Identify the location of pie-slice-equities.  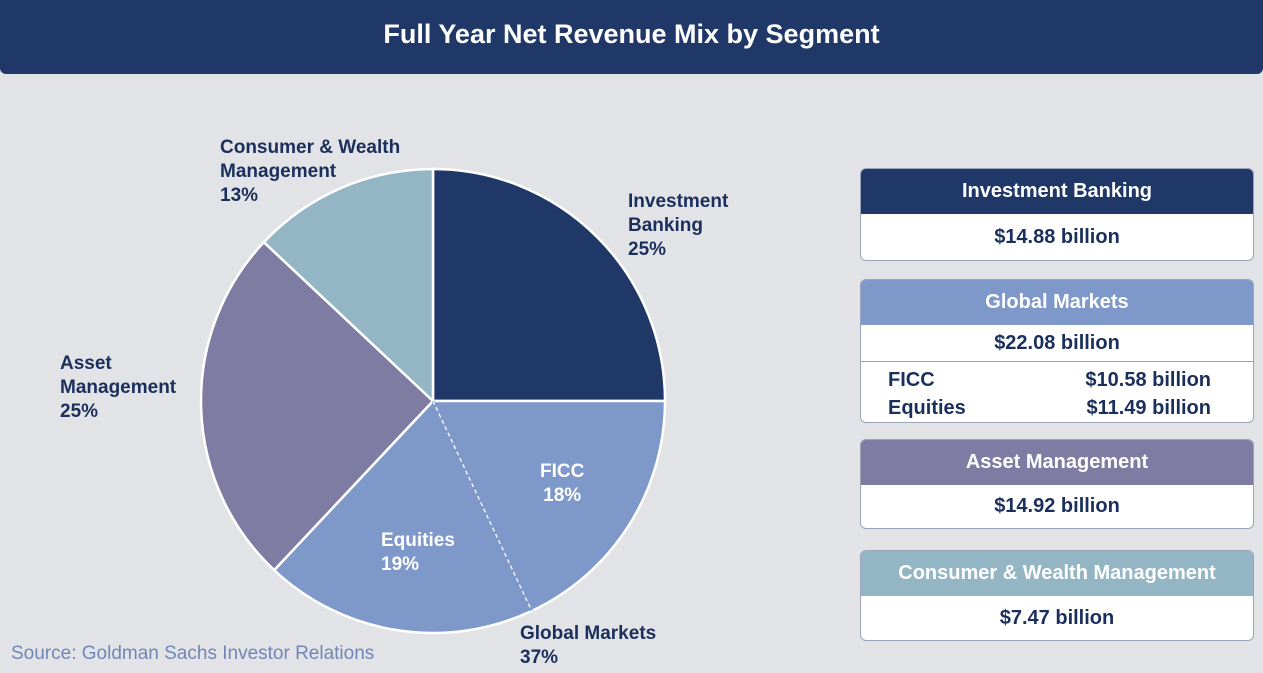
(403, 516).